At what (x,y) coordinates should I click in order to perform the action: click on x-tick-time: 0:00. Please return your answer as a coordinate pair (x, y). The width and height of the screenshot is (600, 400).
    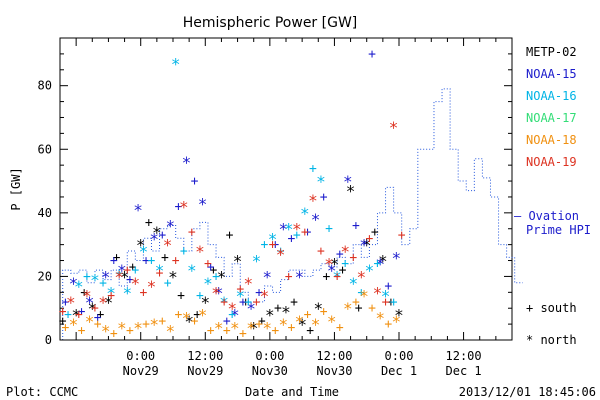
    Looking at the image, I should click on (399, 356).